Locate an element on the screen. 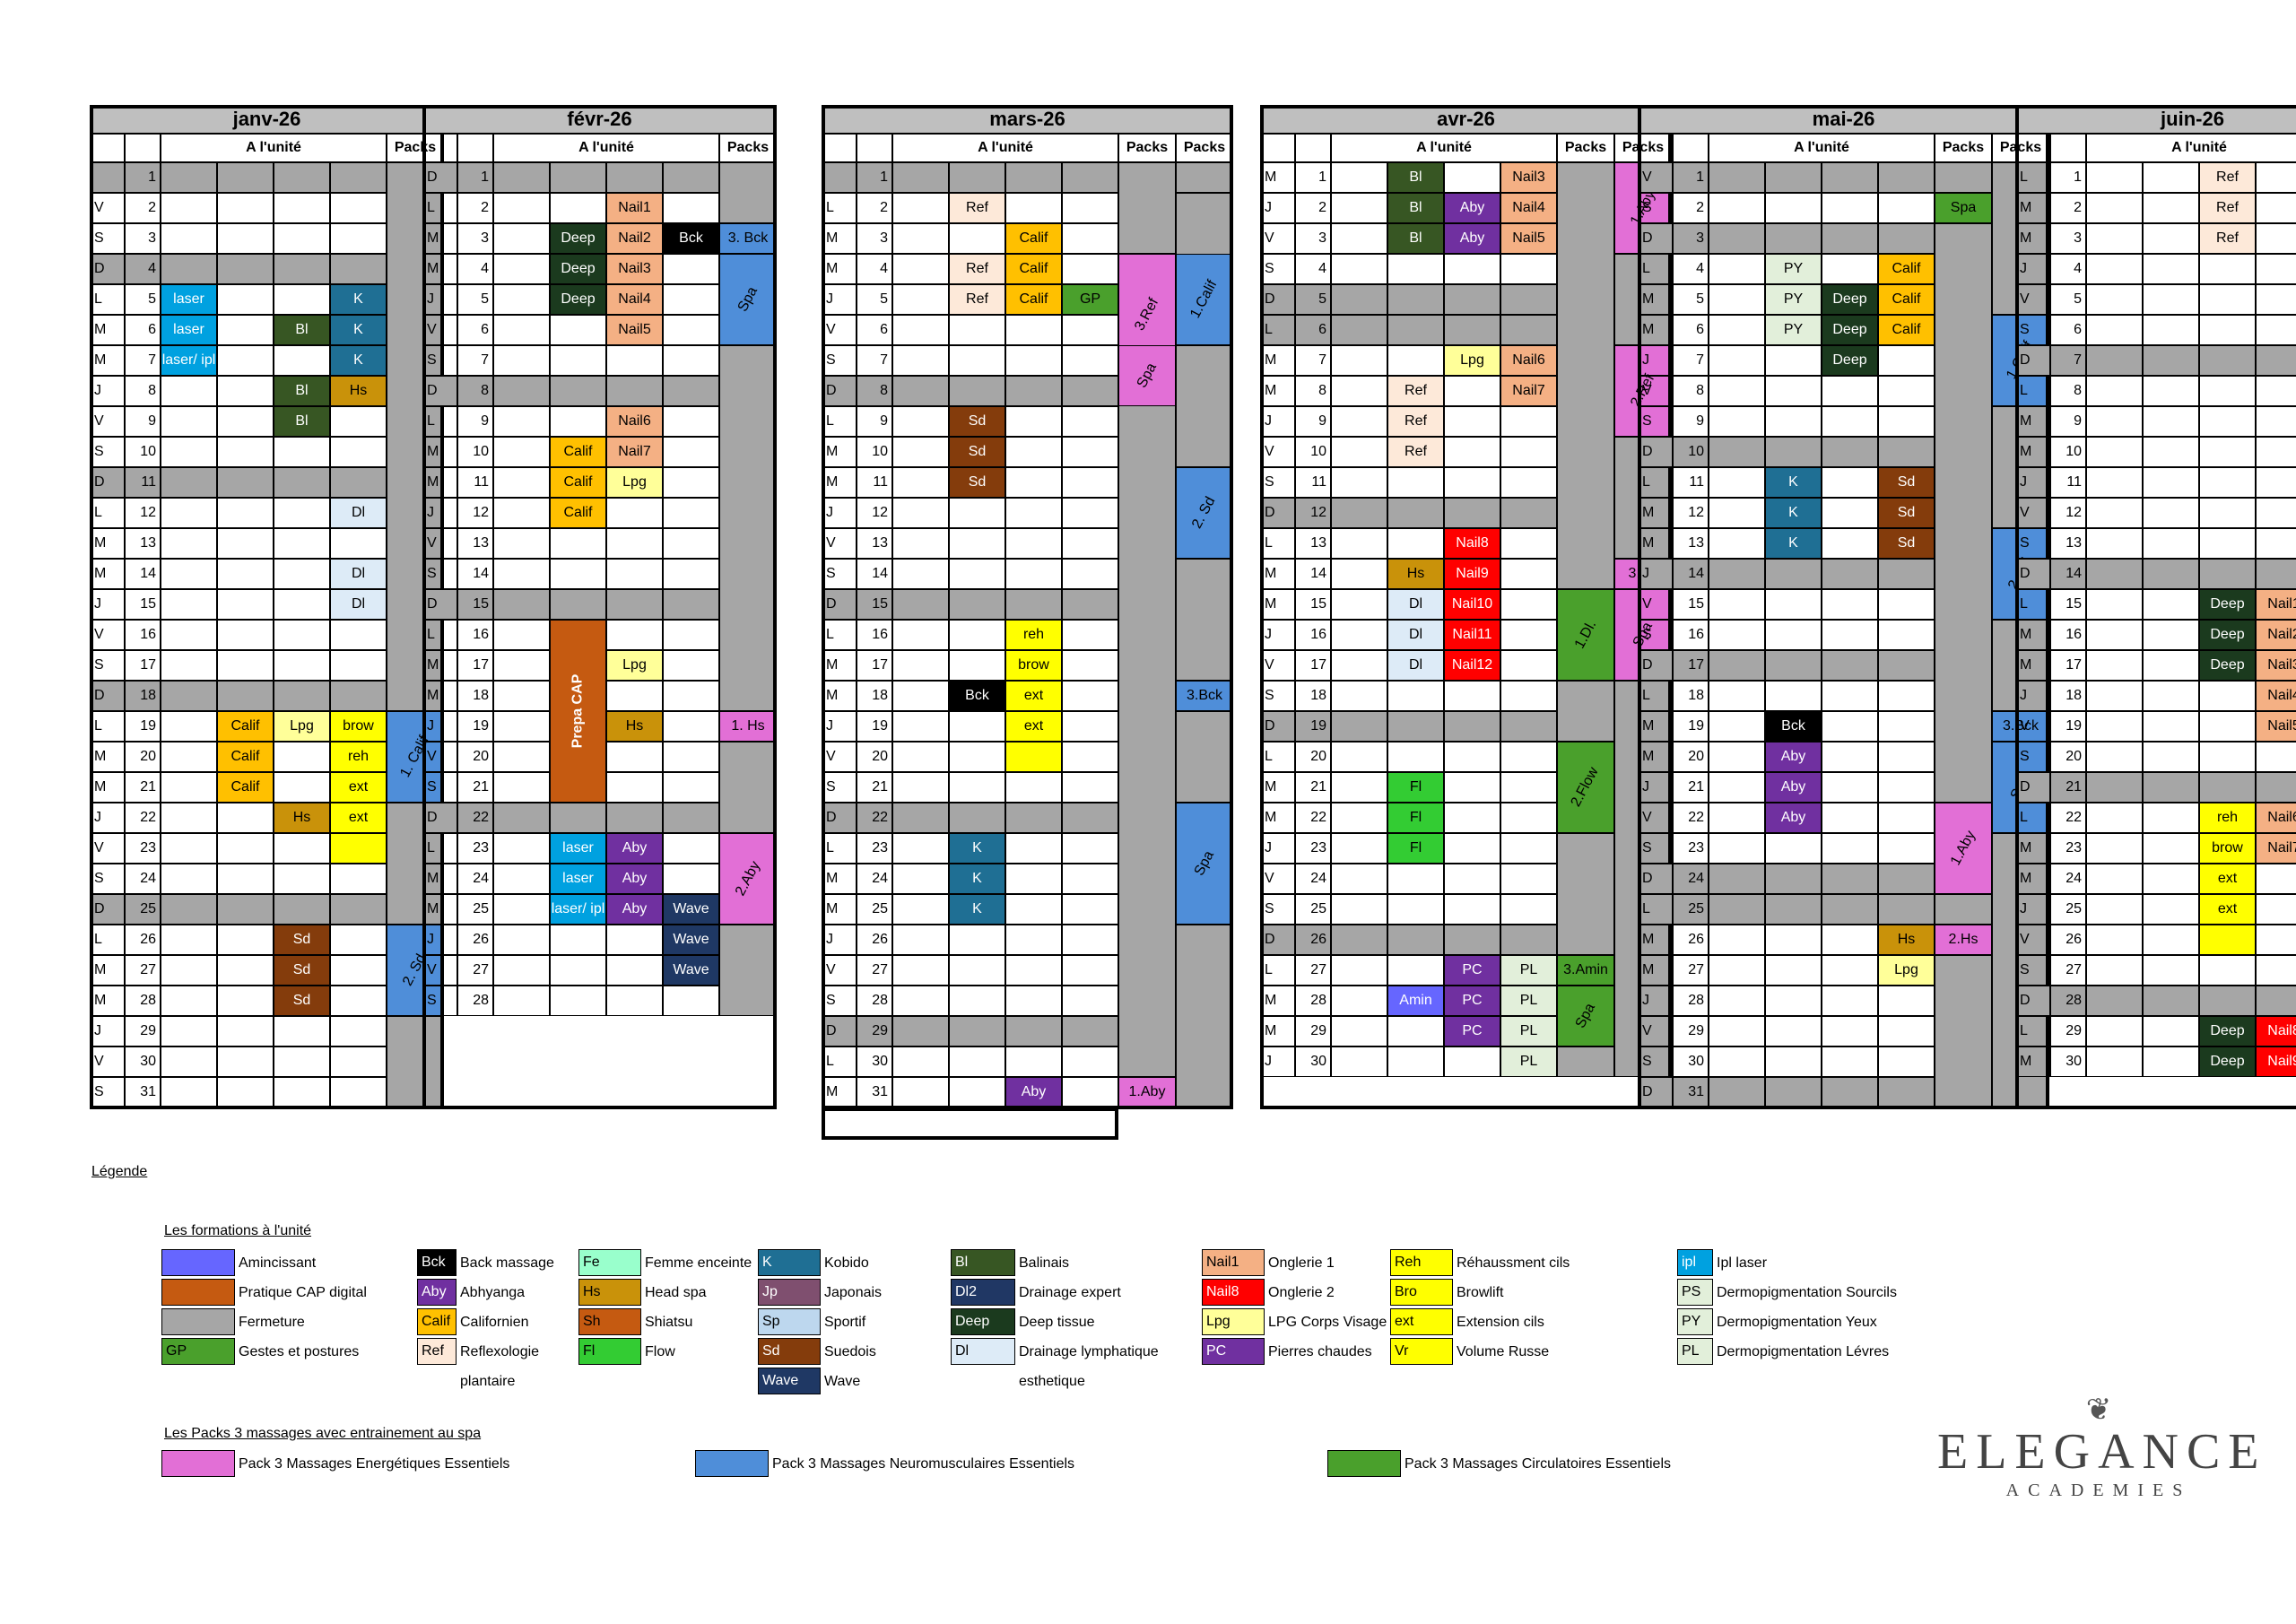  course-cell: PL is located at coordinates (1528, 1061).